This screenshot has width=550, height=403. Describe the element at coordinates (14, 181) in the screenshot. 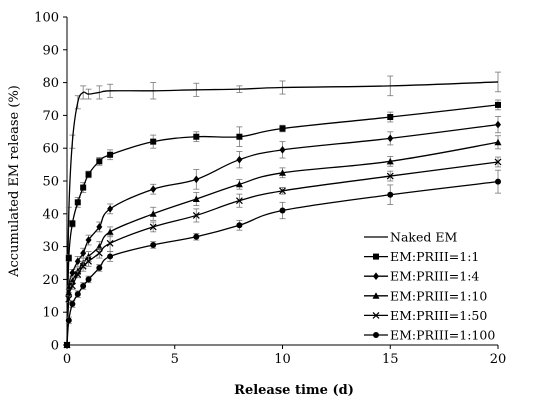

I see `y-axis-title: Accumulated EM release (%)` at that location.